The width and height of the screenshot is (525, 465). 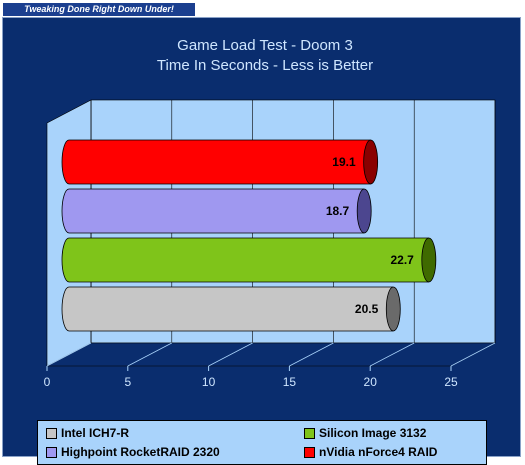 I want to click on site-banner: Tweaking Done Right Down Under!, so click(x=99, y=9).